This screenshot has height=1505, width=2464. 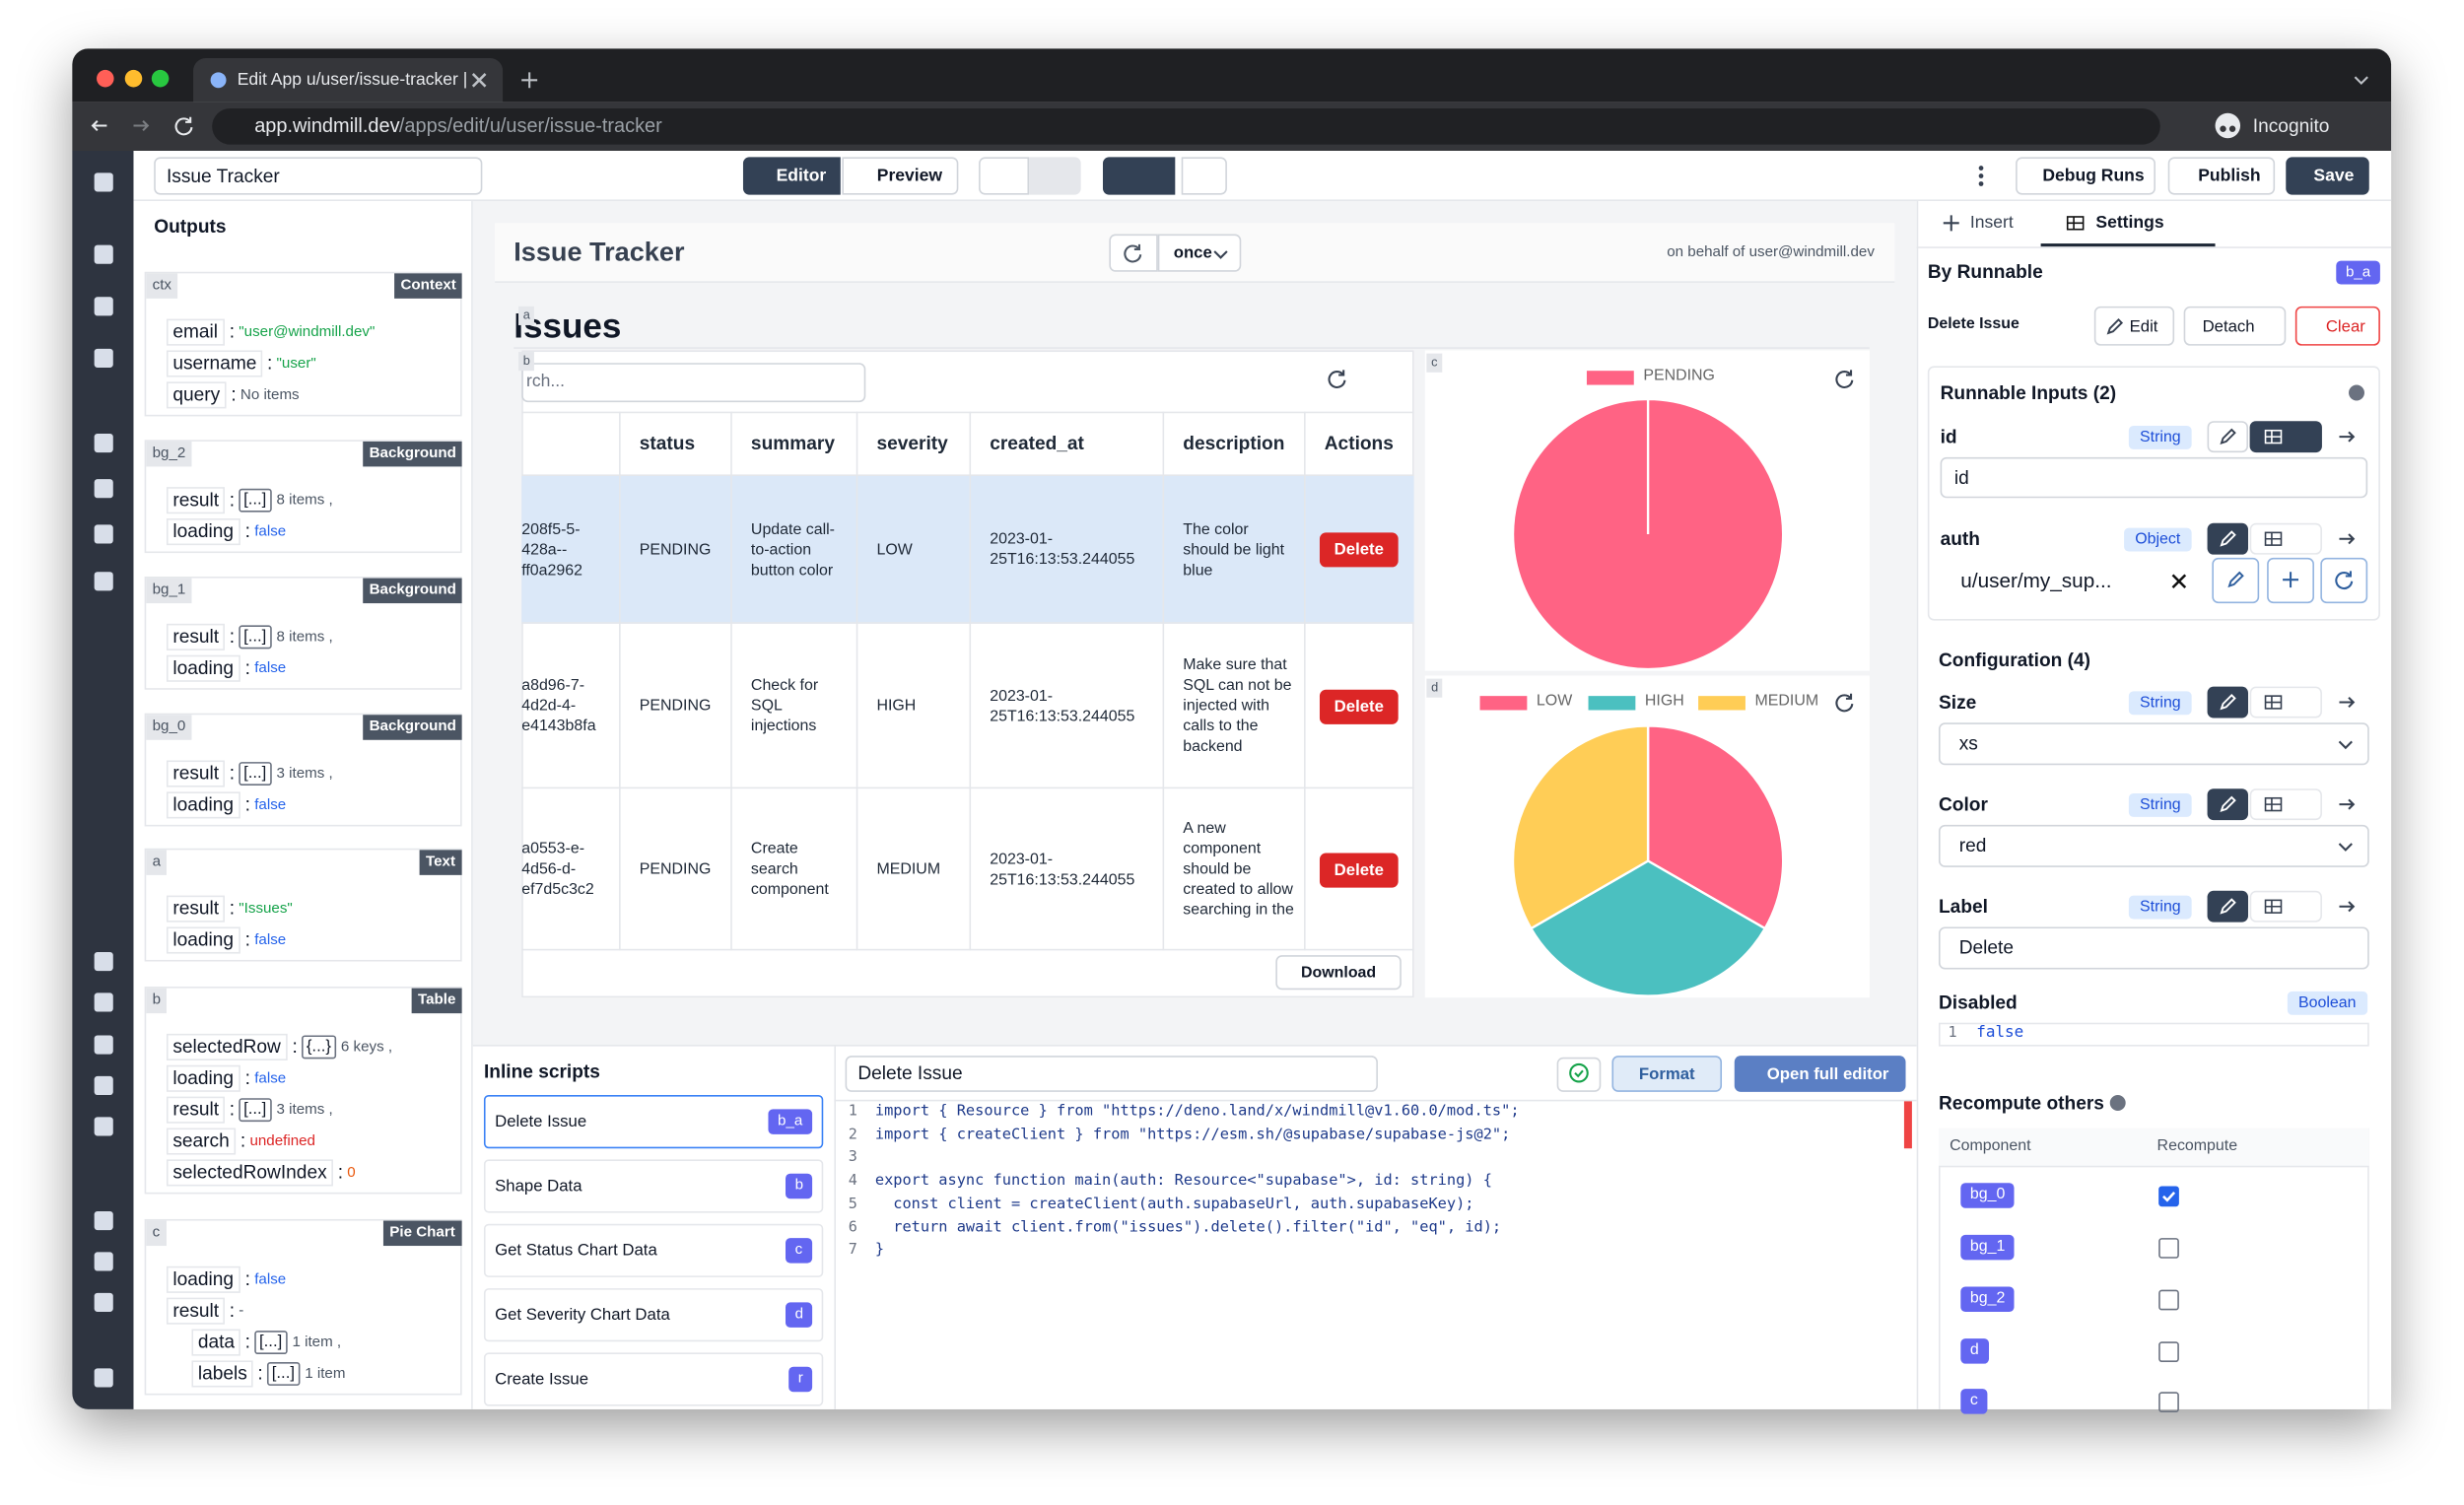 I want to click on publish-button: Publish, so click(x=2221, y=176).